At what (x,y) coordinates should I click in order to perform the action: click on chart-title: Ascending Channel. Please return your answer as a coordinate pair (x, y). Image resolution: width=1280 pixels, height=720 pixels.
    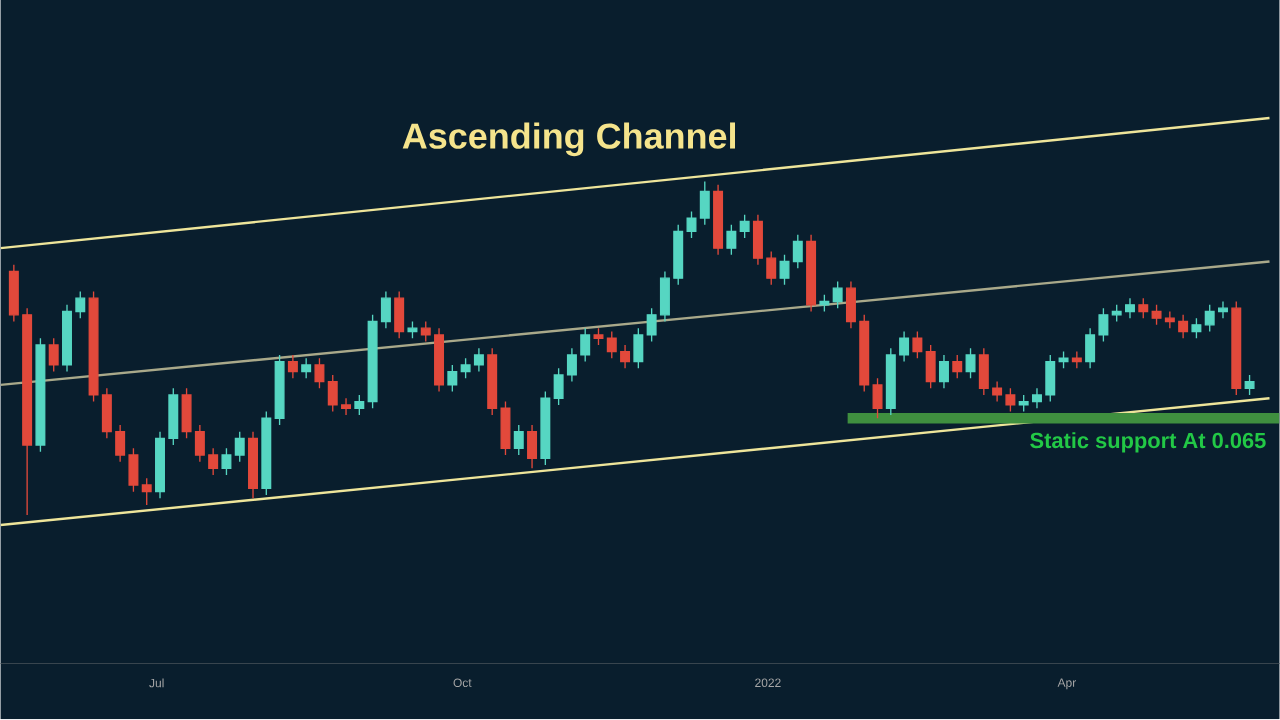
    Looking at the image, I should click on (568, 139).